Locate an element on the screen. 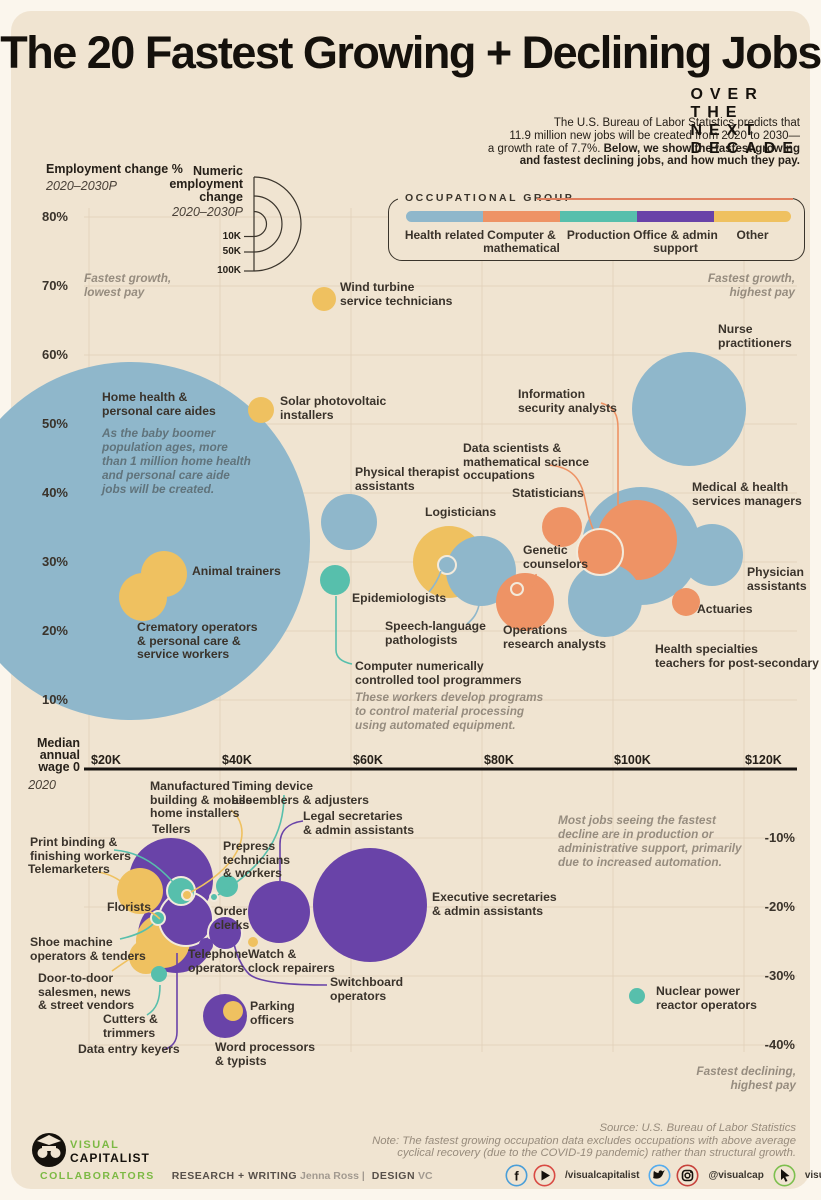 The image size is (821, 1200). callout-shoe-machine-operators-tenders is located at coordinates (136, 931).